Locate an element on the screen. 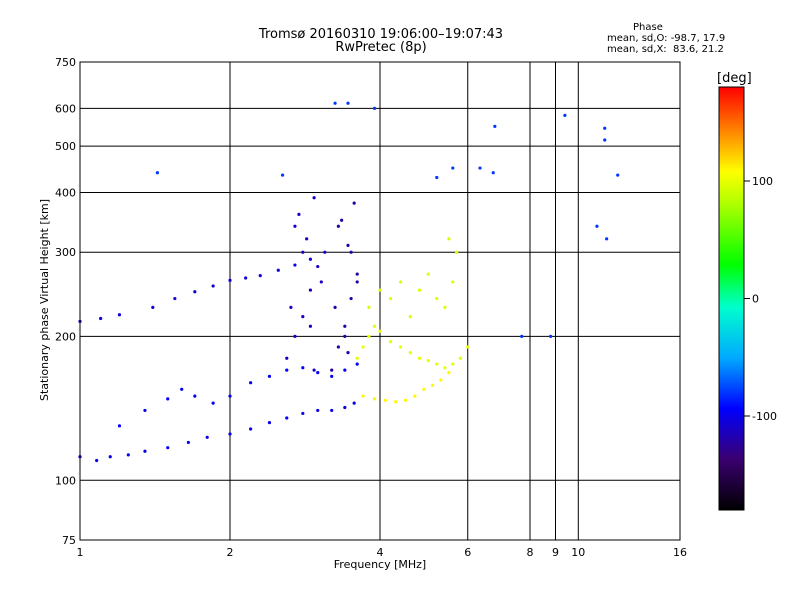  y-tick-label: 500 is located at coordinates (65, 146).